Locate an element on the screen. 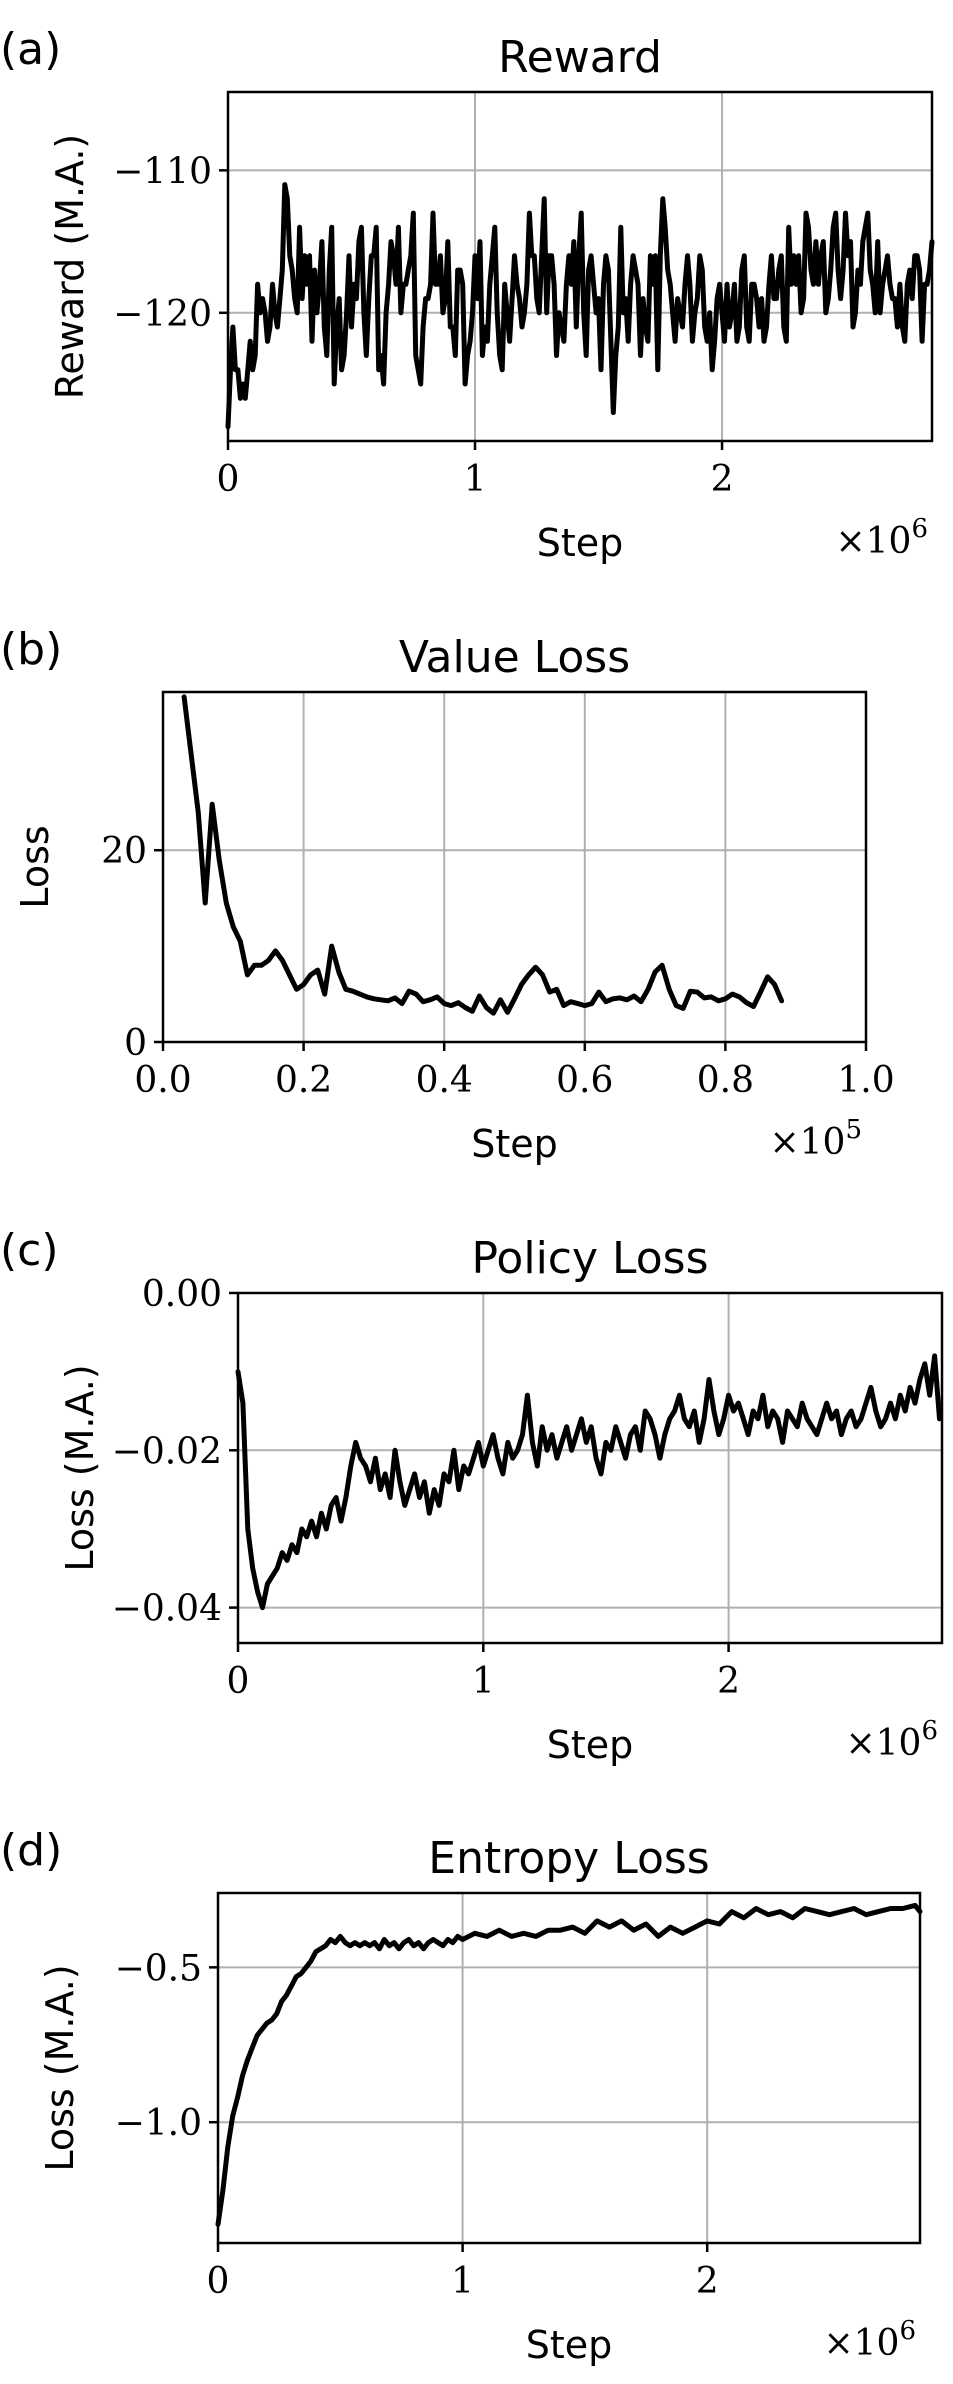 This screenshot has width=953, height=2384. x-tick-label: 1.0 is located at coordinates (865, 1080).